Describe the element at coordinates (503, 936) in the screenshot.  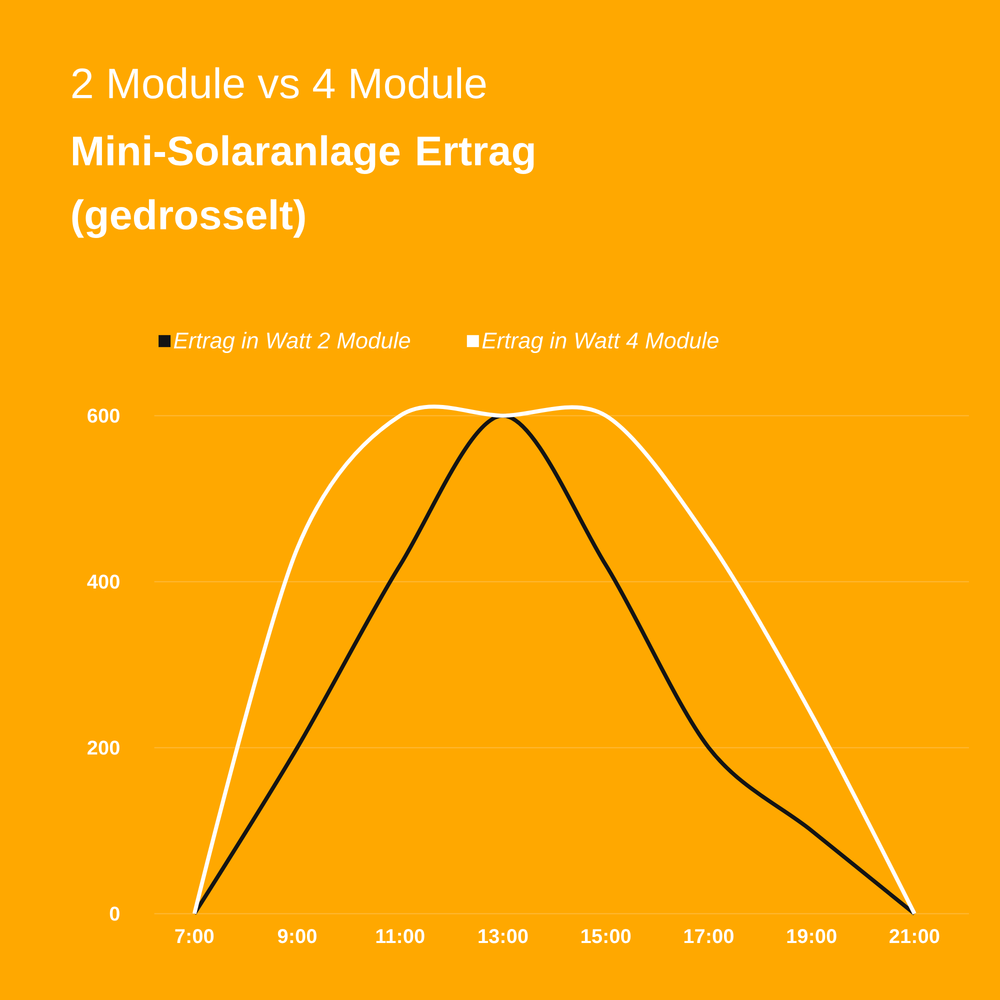
I see `x-tick-label: 13:00` at that location.